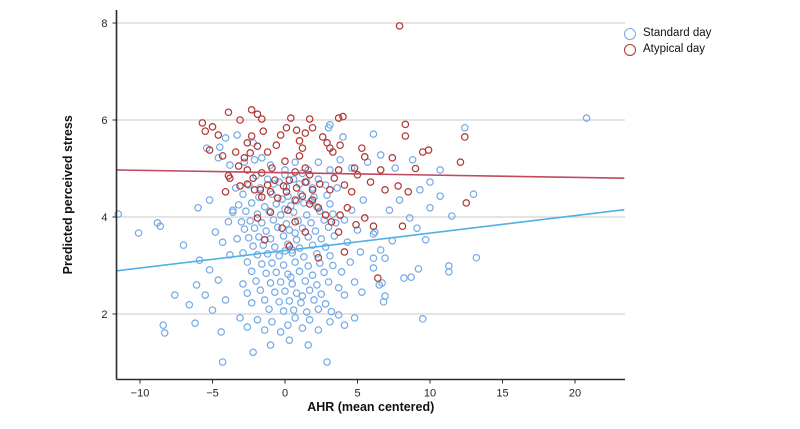  Describe the element at coordinates (667, 49) in the screenshot. I see `legend-item-atypical-day: Atypical day` at that location.